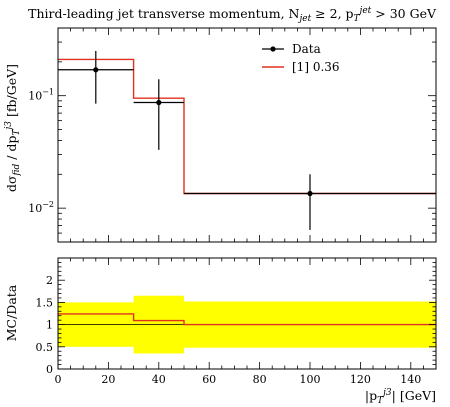 The image size is (450, 407). I want to click on x-axis-label: |pT​j3​| [GeV], so click(400, 397).